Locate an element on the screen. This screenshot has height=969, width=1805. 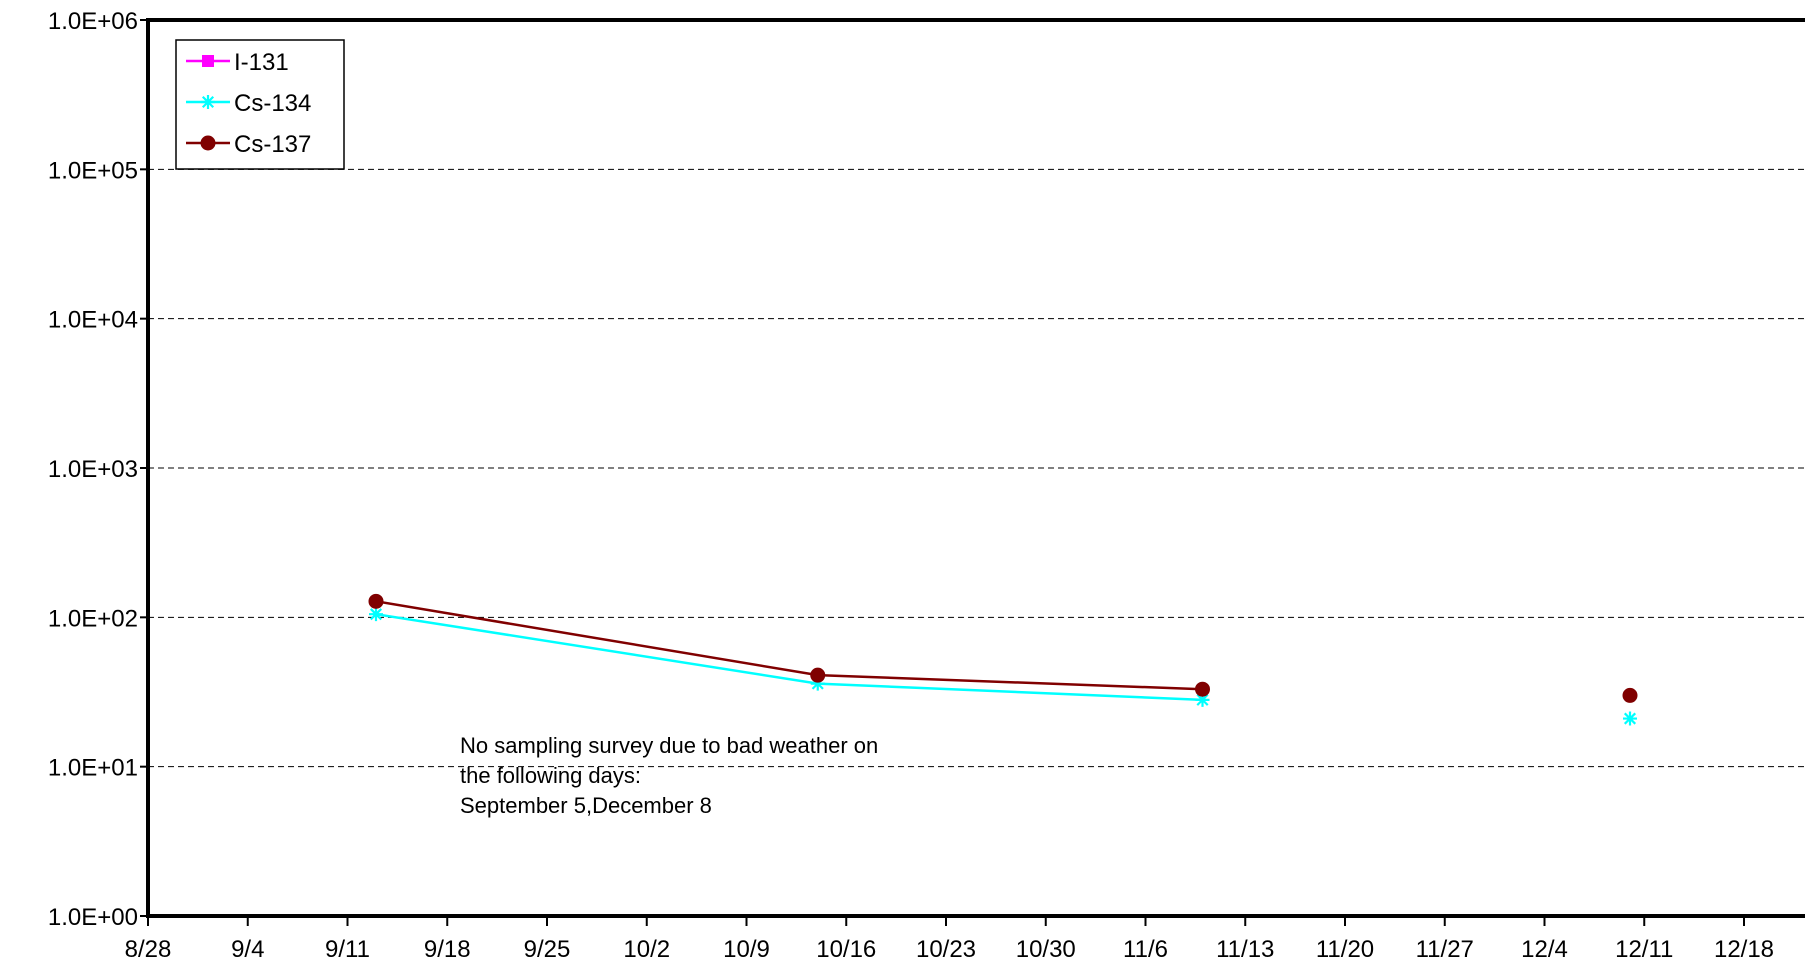
series-layer is located at coordinates (1003, 659).